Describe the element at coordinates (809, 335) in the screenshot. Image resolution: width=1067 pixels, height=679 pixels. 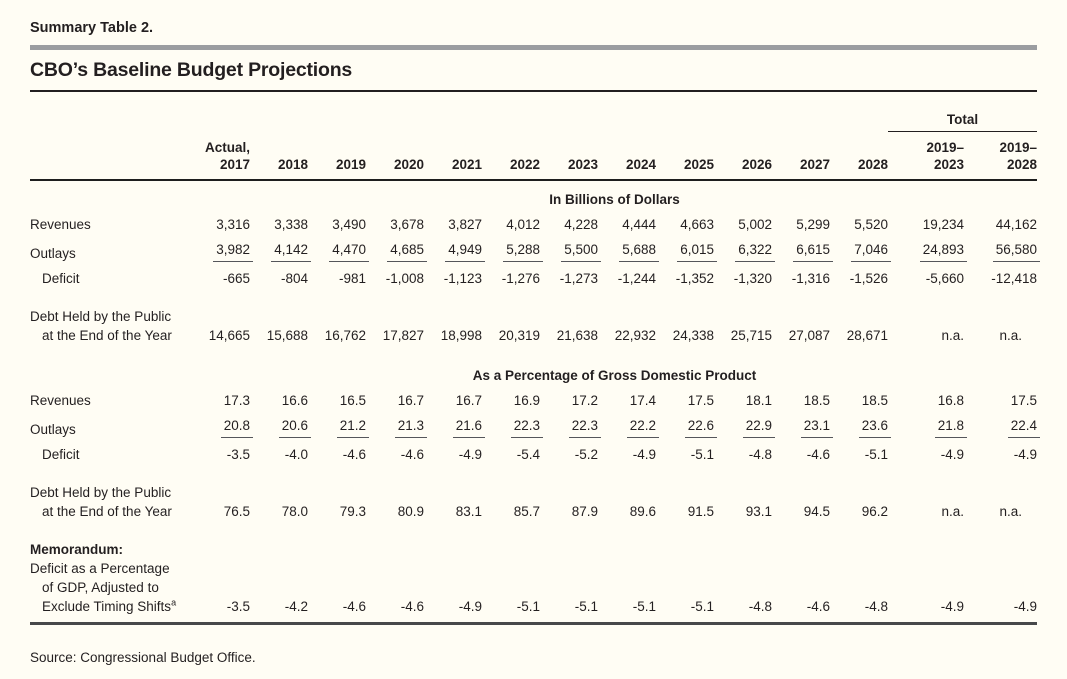
I see `table-cell: 27,087` at that location.